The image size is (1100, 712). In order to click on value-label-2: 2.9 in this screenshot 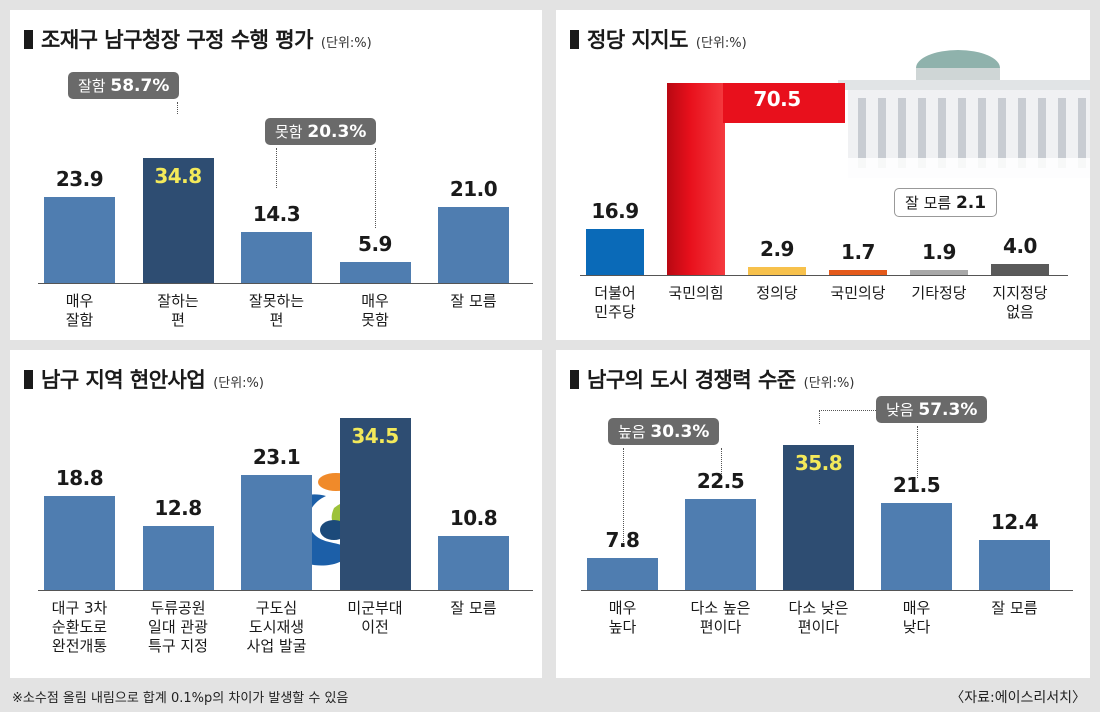, I will do `click(777, 249)`.